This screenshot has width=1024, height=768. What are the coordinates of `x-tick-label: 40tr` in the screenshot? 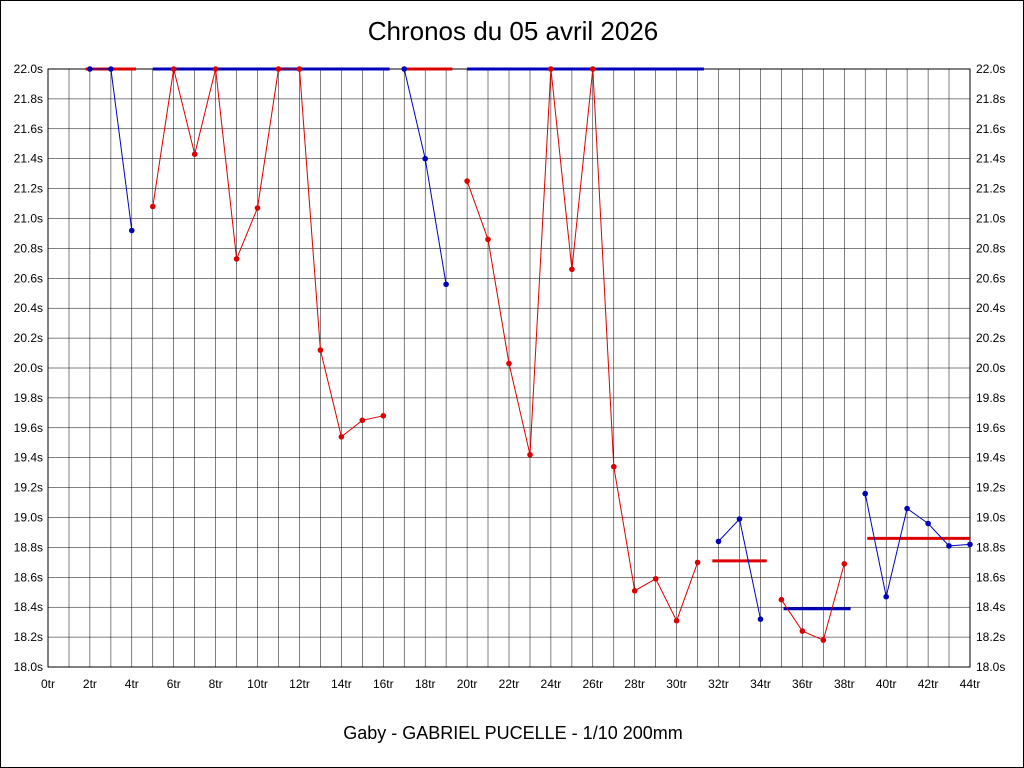 It's located at (886, 684).